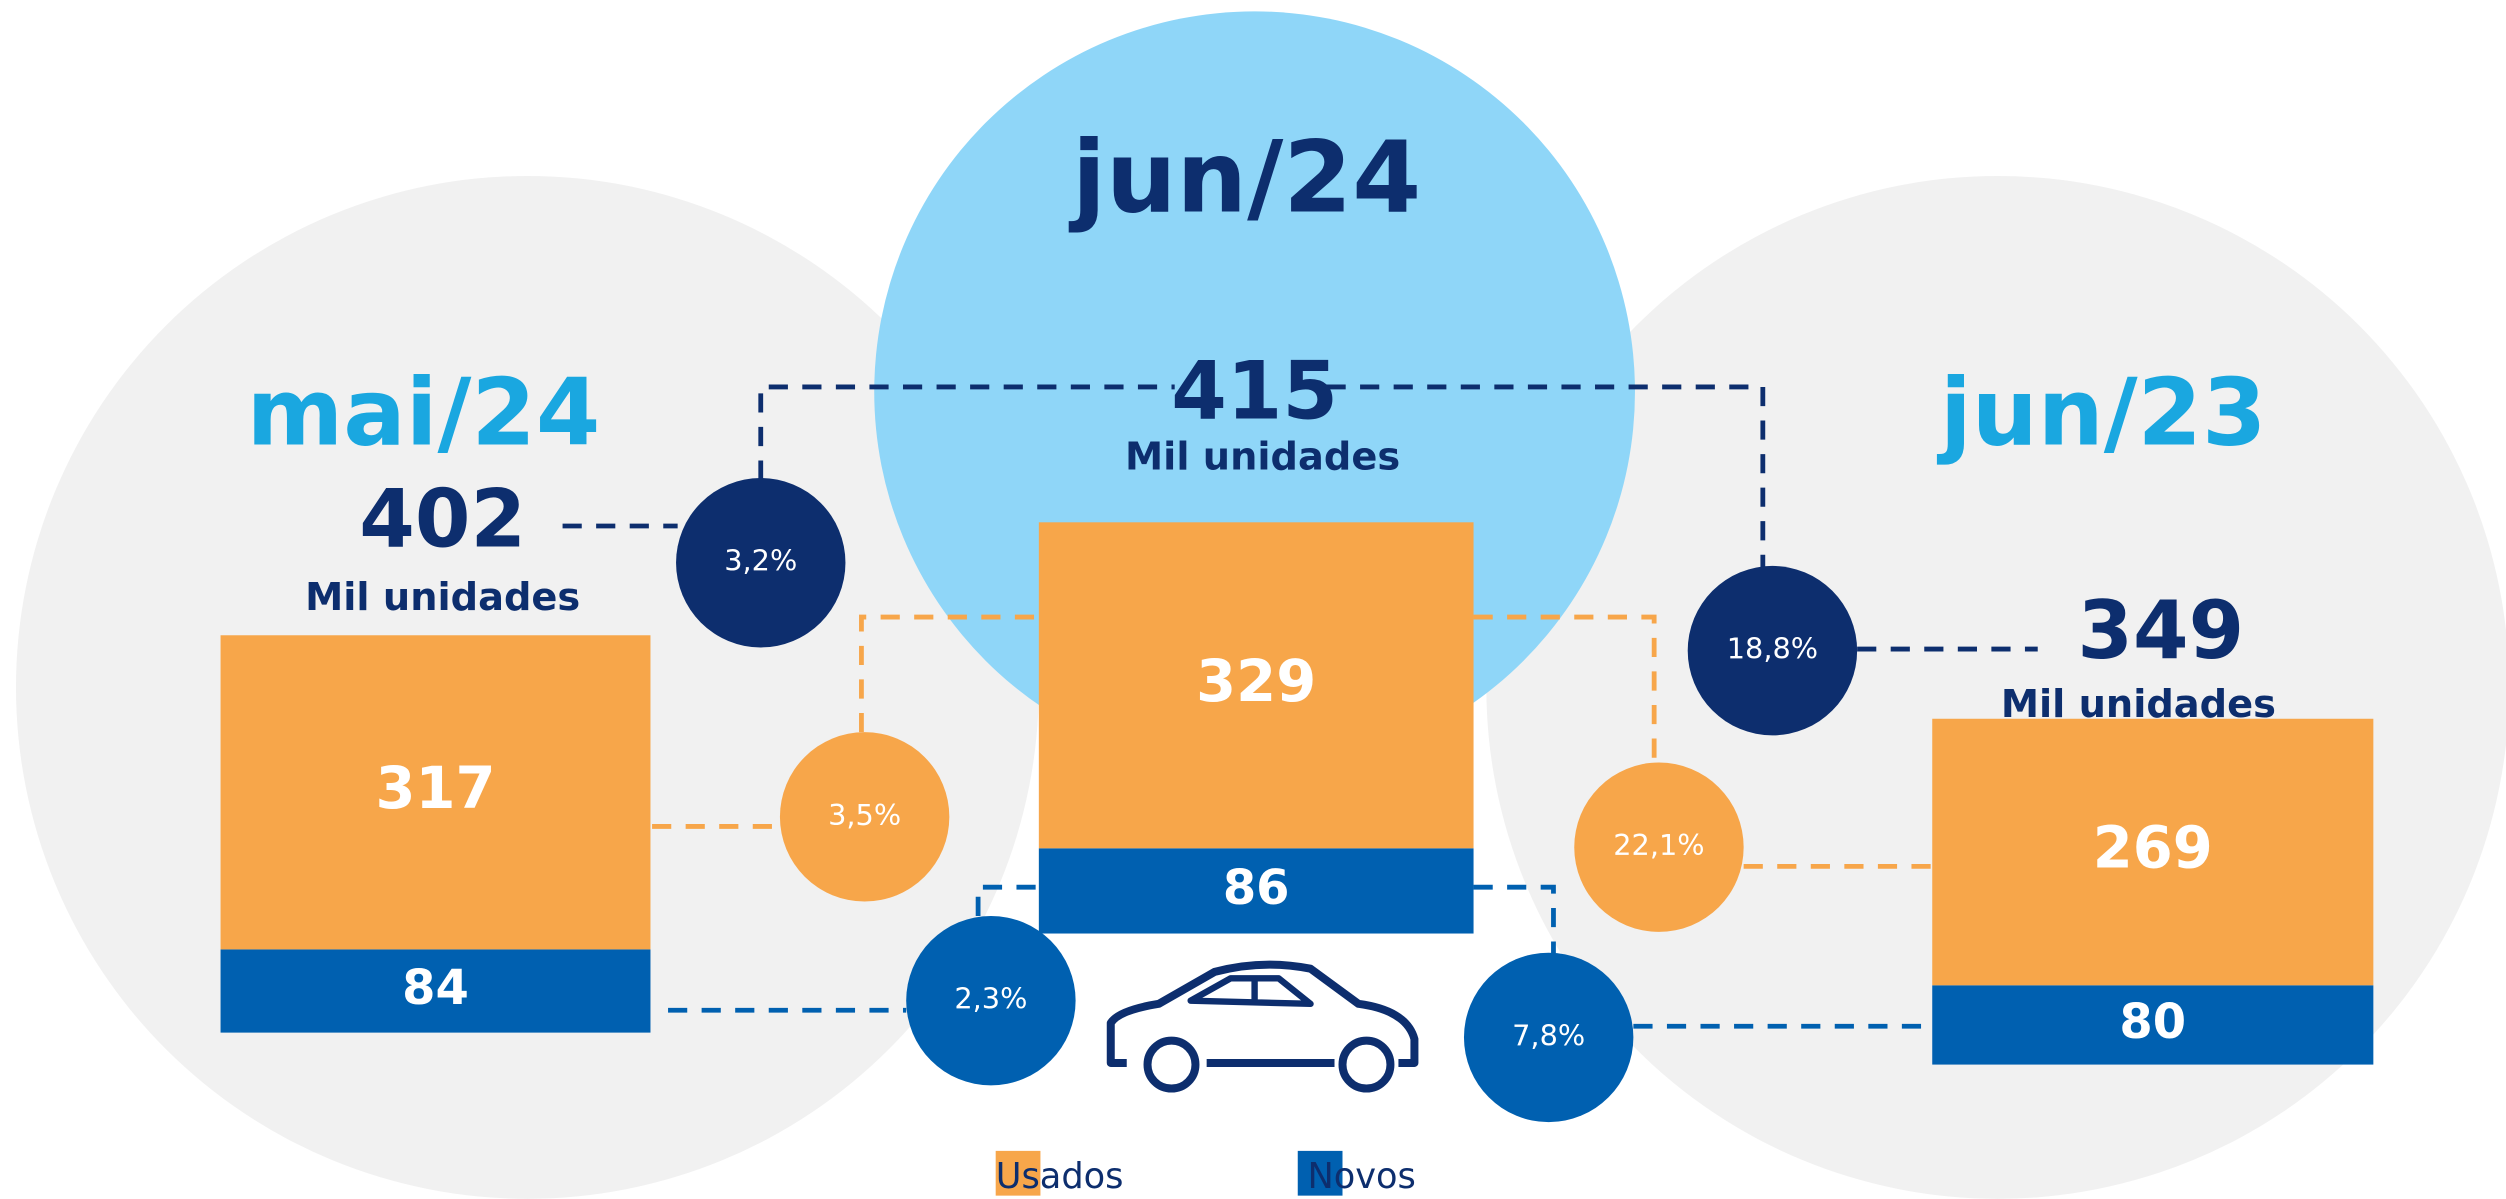 This screenshot has width=2506, height=1199. I want to click on usados-connector, so click(1292, 741).